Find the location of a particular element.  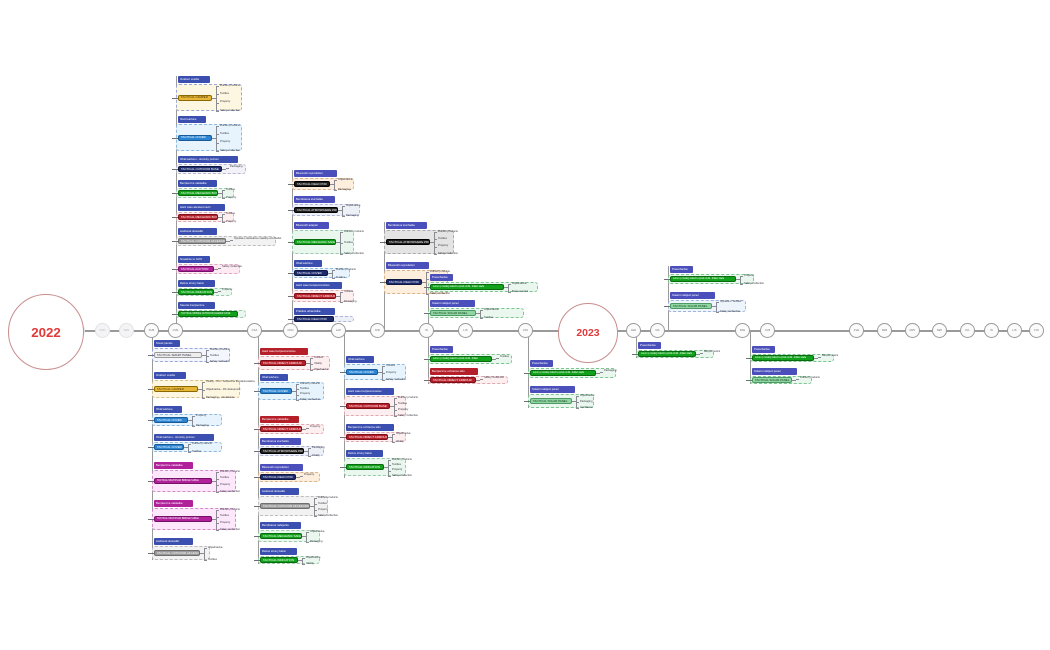

cluster-header: Hard case akcelerometri is located at coordinates (201, 207).